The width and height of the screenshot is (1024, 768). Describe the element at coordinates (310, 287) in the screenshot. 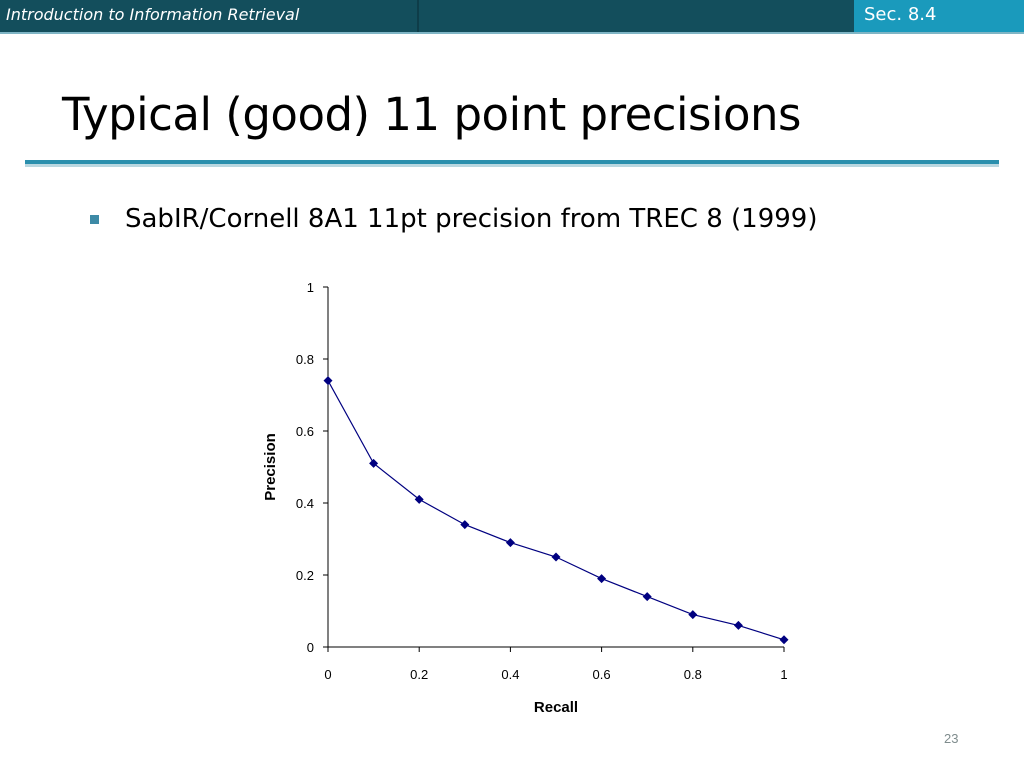

I see `y-tick-label: 1` at that location.